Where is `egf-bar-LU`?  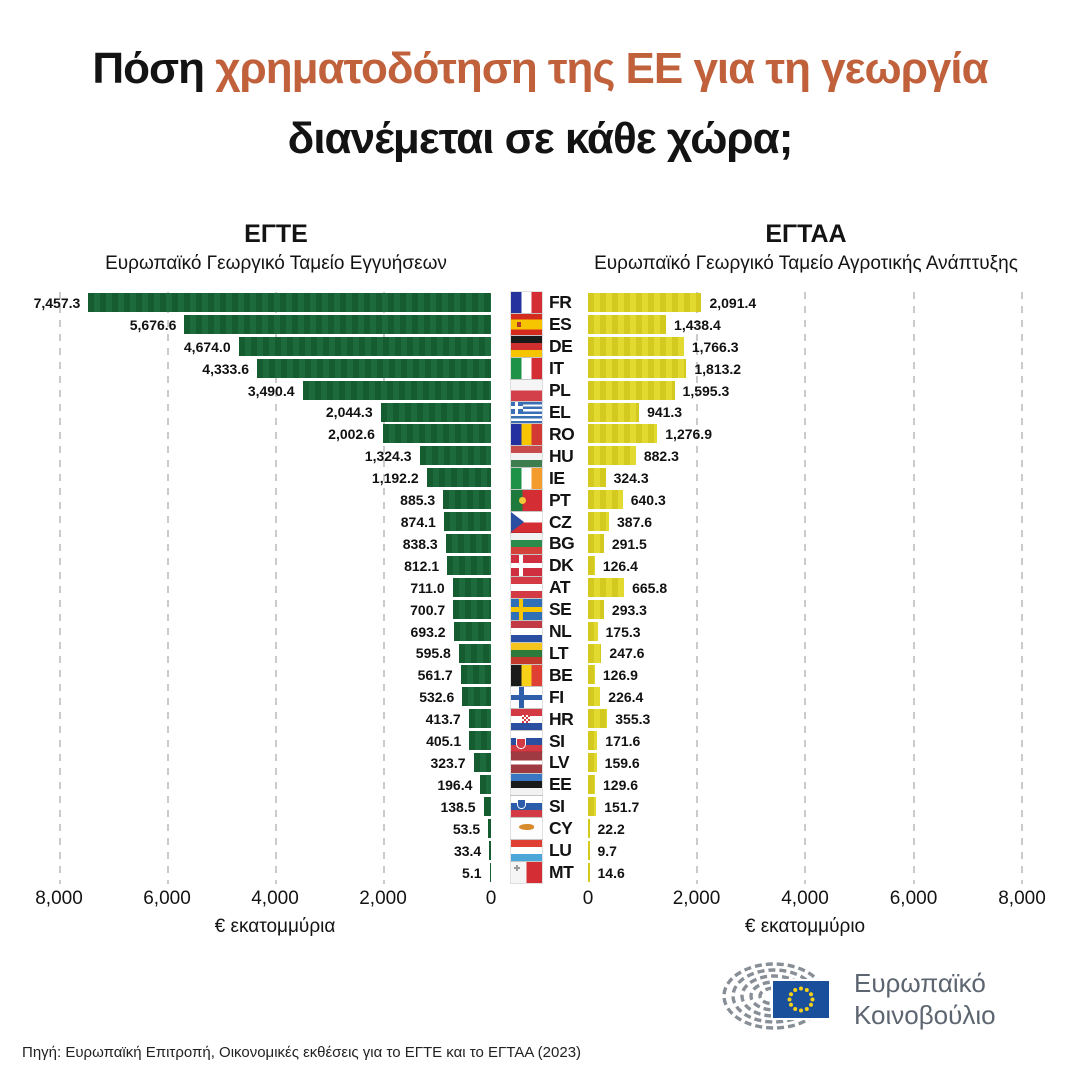
egf-bar-LU is located at coordinates (490, 850).